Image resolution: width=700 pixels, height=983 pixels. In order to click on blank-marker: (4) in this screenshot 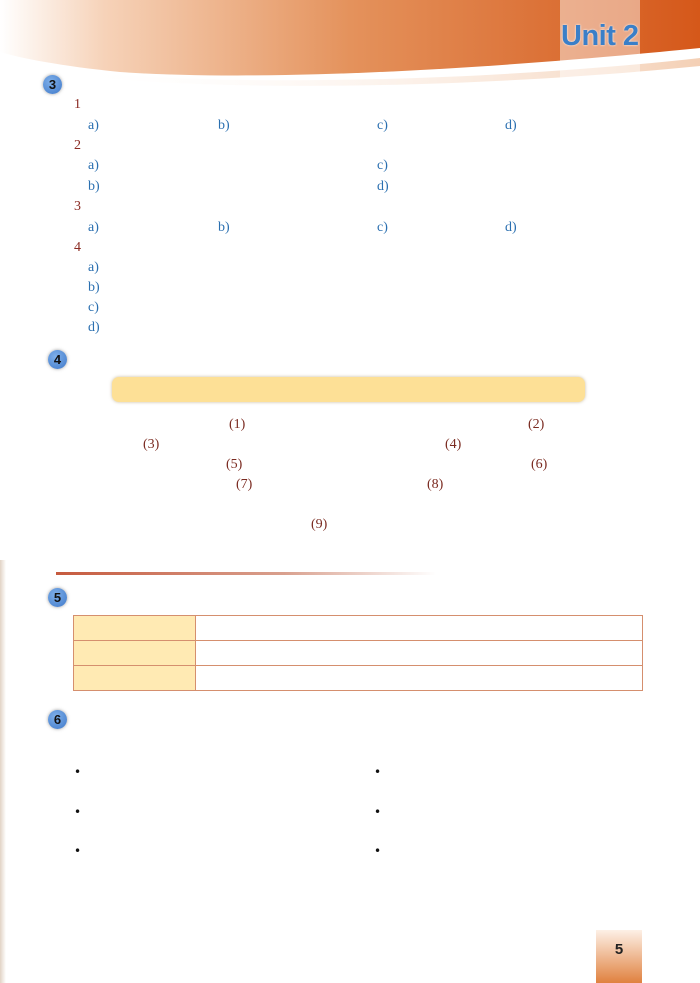, I will do `click(453, 444)`.